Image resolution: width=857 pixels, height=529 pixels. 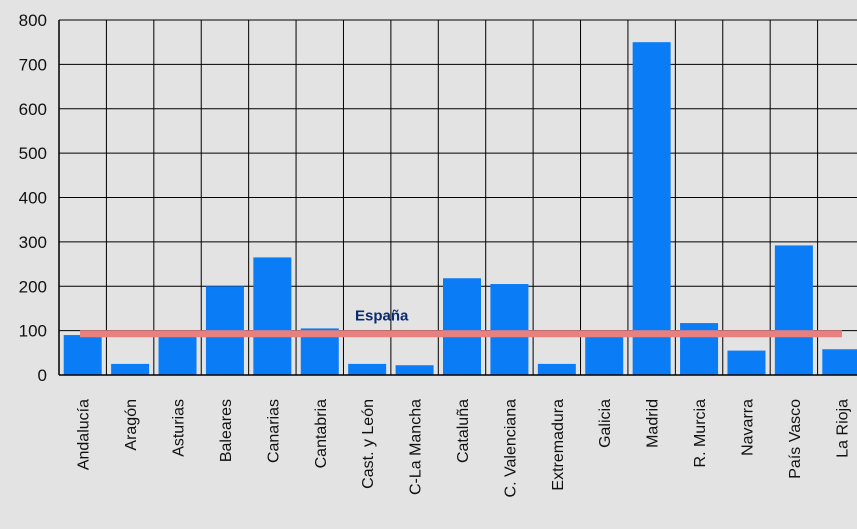 What do you see at coordinates (33, 331) in the screenshot?
I see `y-tick-label: 100` at bounding box center [33, 331].